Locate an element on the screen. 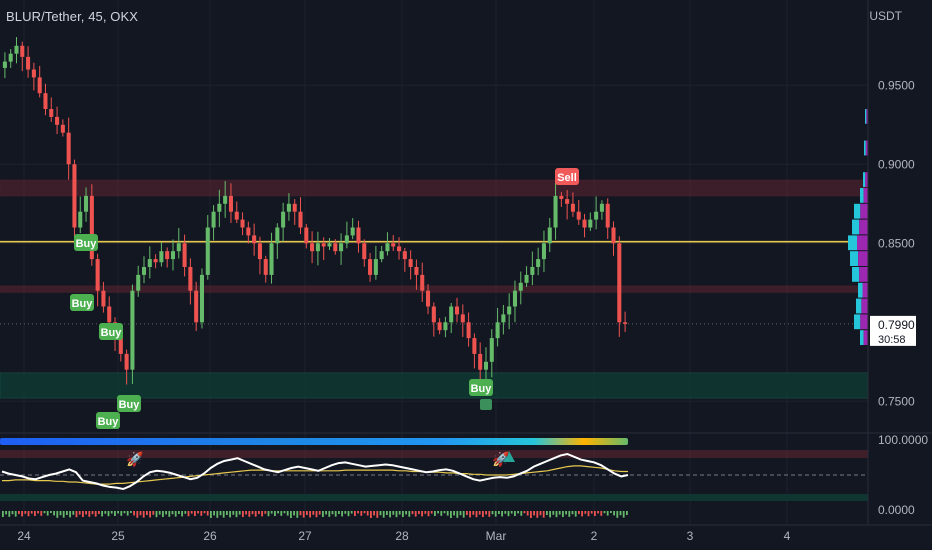 The width and height of the screenshot is (932, 550). oscillator-axis-label: 100.0000 is located at coordinates (903, 440).